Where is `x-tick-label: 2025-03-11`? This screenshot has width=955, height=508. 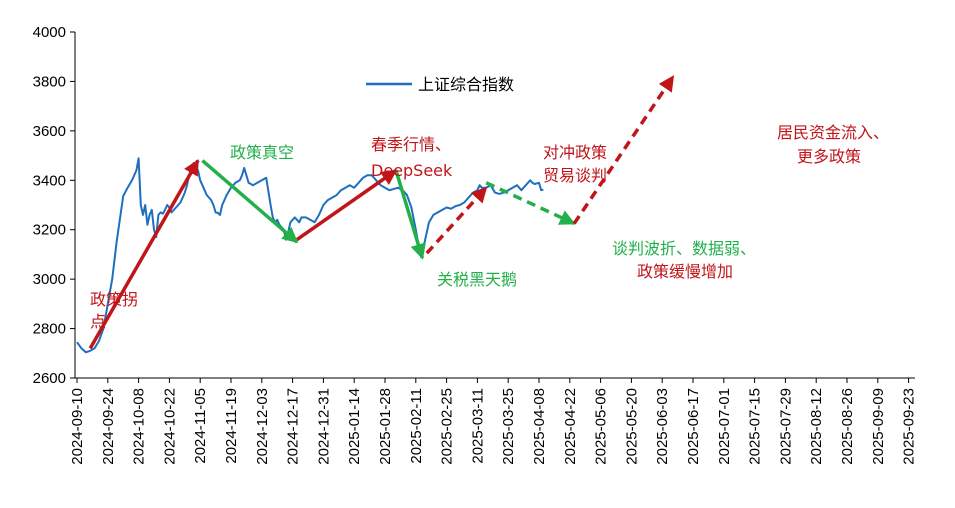
x-tick-label: 2025-03-11 is located at coordinates (477, 426).